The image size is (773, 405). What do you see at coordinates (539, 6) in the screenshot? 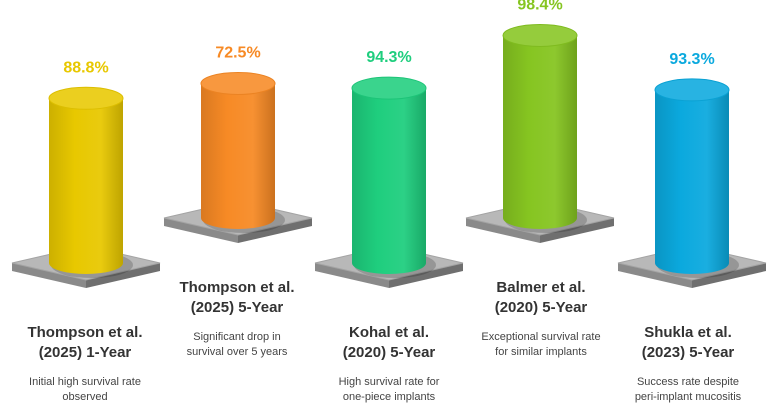
I see `value-label-4: 98.4%` at bounding box center [539, 6].